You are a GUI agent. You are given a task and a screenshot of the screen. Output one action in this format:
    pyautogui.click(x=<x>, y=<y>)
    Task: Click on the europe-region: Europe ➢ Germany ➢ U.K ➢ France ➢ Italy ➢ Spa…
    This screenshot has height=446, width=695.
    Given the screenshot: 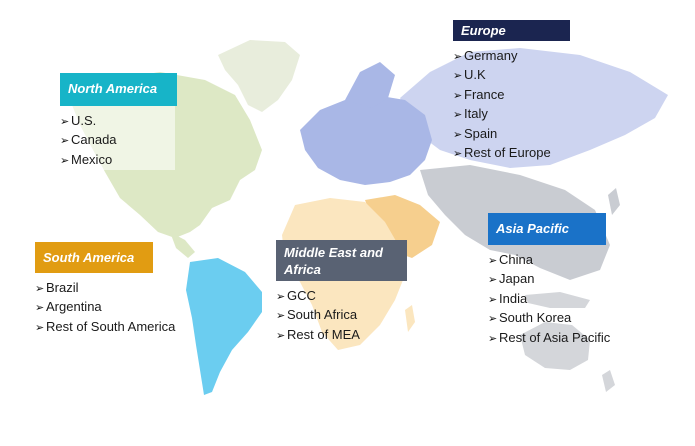 What is the action you would take?
    pyautogui.click(x=511, y=91)
    